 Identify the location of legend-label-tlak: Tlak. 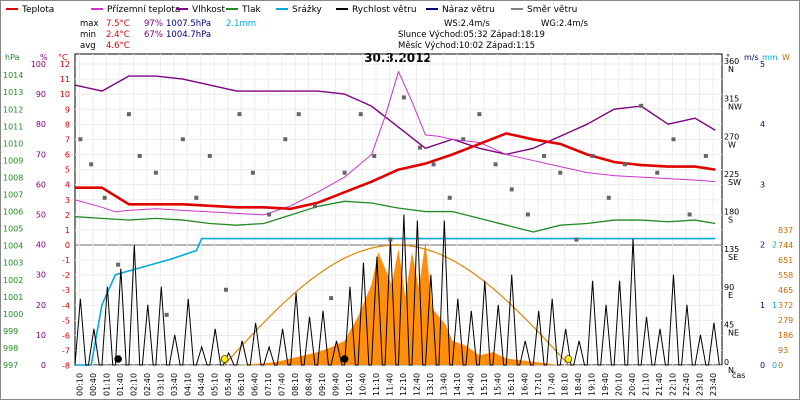
(251, 10).